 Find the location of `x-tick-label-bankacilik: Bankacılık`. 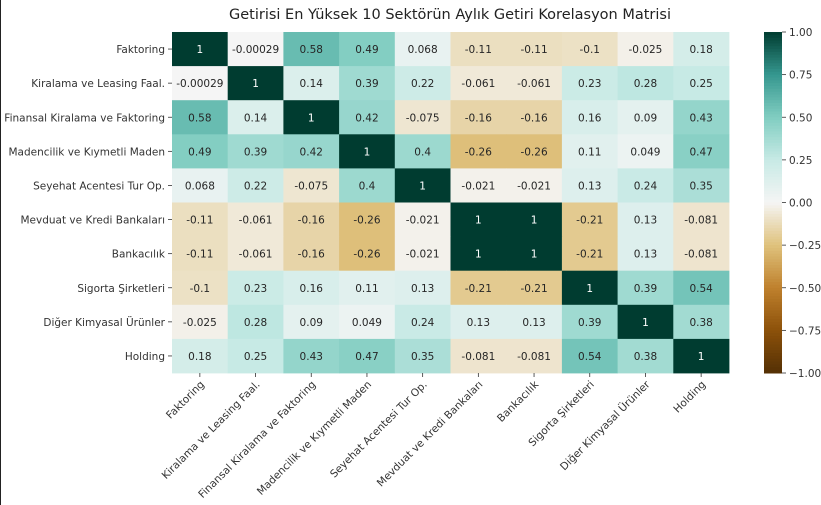

x-tick-label-bankacilik: Bankacılık is located at coordinates (518, 401).